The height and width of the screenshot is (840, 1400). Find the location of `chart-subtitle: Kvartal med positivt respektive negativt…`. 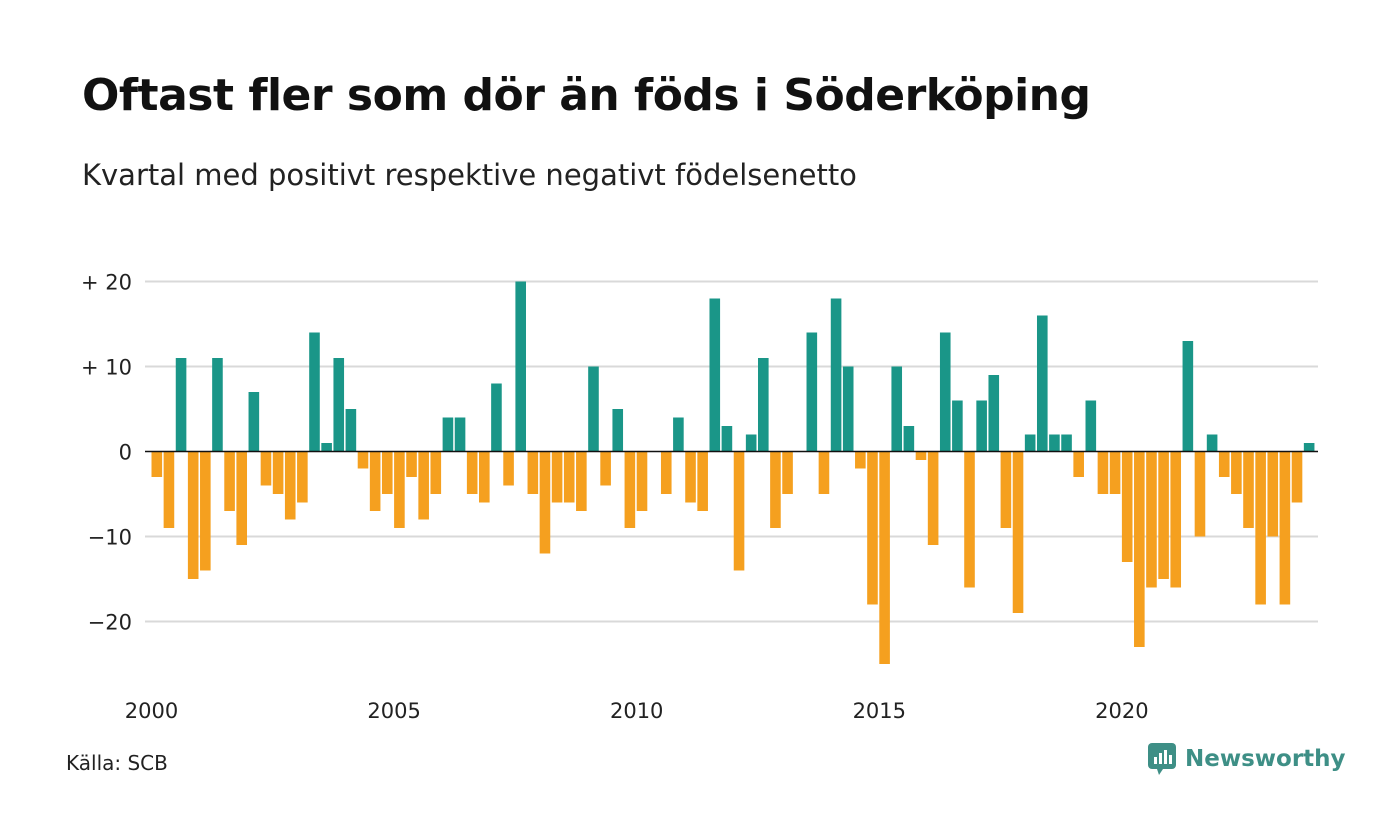

chart-subtitle: Kvartal med positivt respektive negativt… is located at coordinates (469, 175).